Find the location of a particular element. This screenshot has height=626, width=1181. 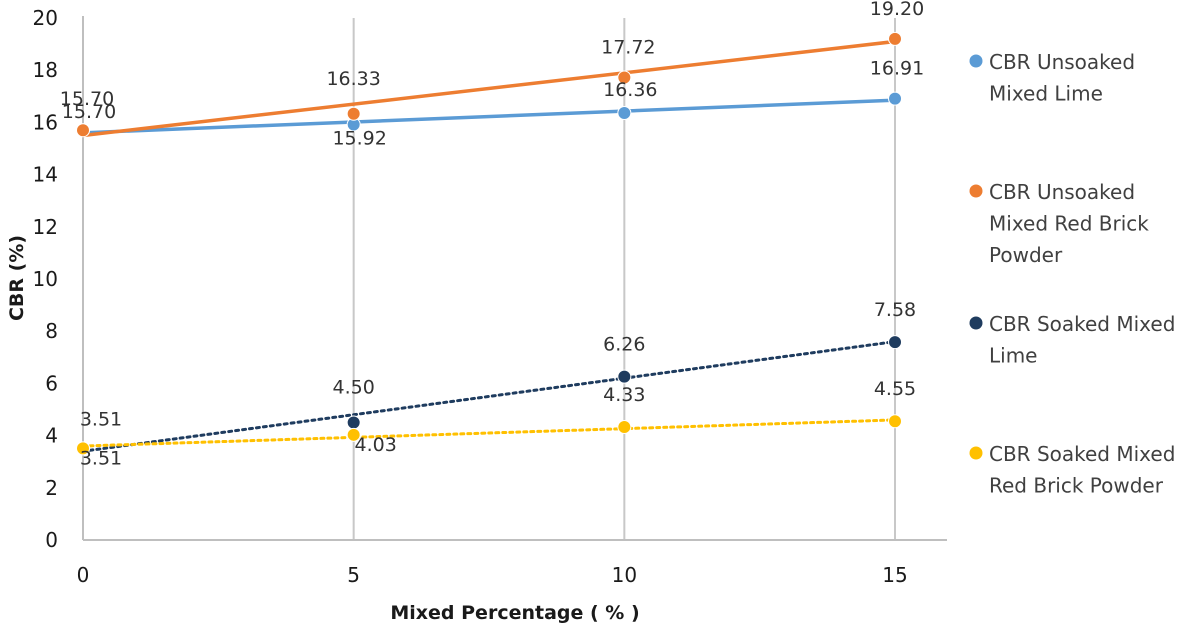

data-label-series-1: 15.70 is located at coordinates (89, 112).